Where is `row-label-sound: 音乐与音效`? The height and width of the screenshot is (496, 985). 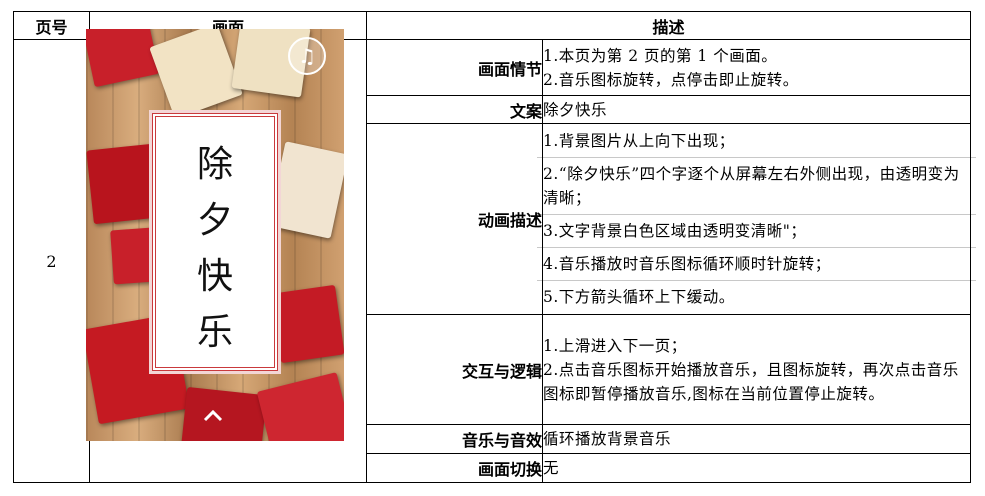
row-label-sound: 音乐与音效 is located at coordinates (454, 439).